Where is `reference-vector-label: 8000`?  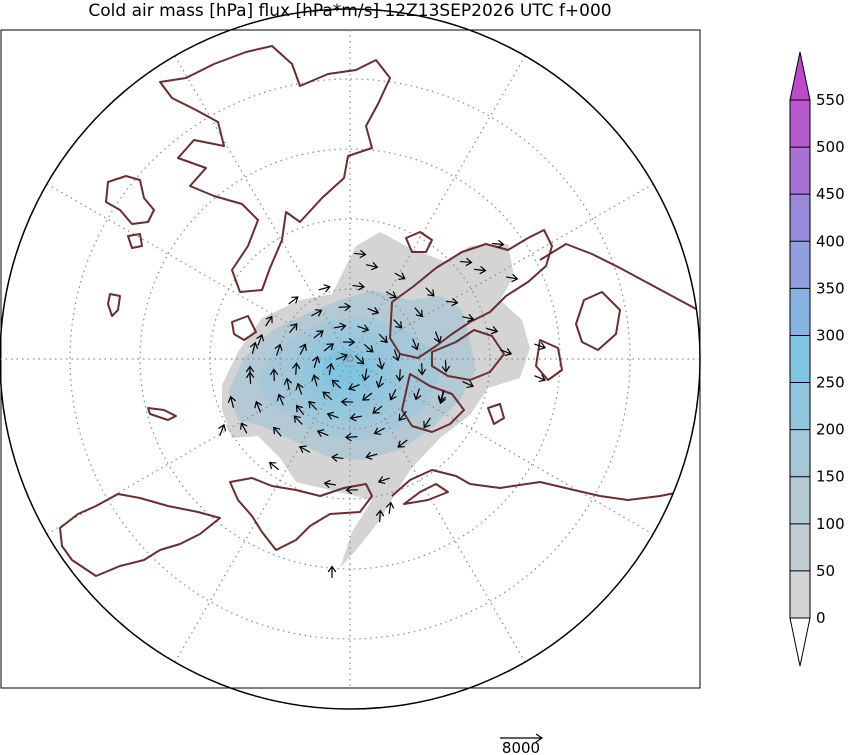
reference-vector-label: 8000 is located at coordinates (521, 747).